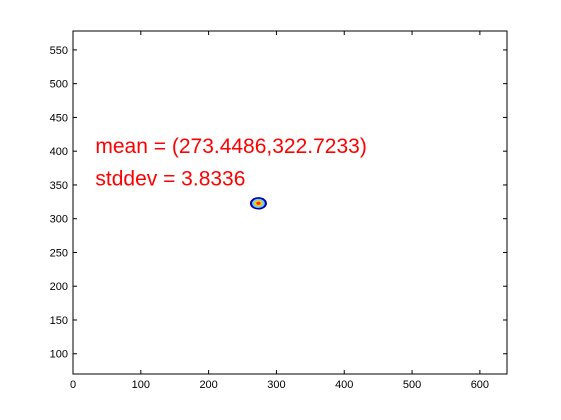 Image resolution: width=561 pixels, height=420 pixels. Describe the element at coordinates (59, 152) in the screenshot. I see `y-tick-label: 400` at that location.